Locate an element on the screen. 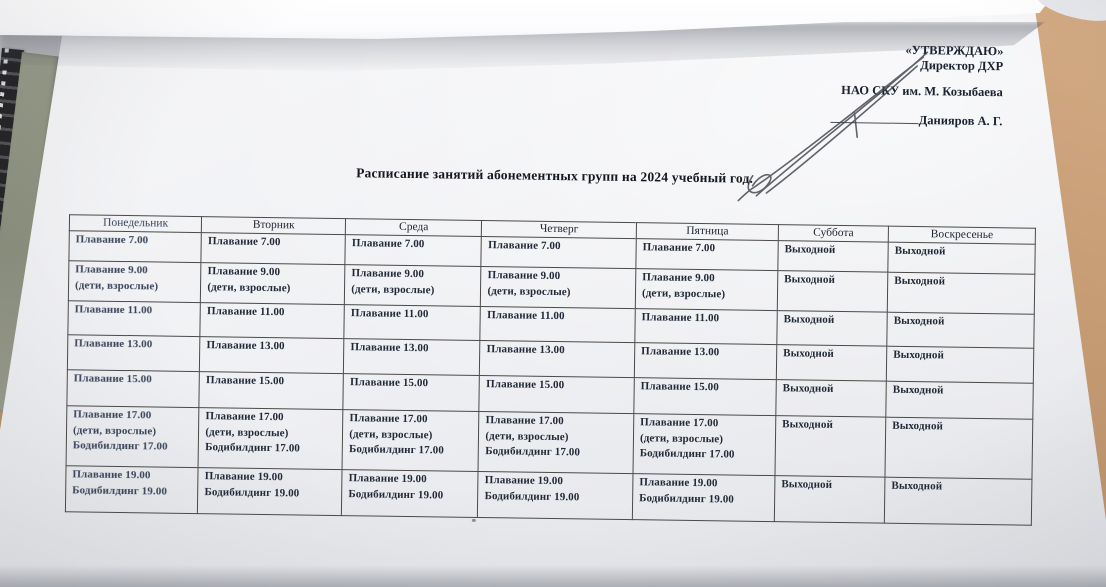 The height and width of the screenshot is (587, 1106). signature-scrawl-icon is located at coordinates (833, 126).